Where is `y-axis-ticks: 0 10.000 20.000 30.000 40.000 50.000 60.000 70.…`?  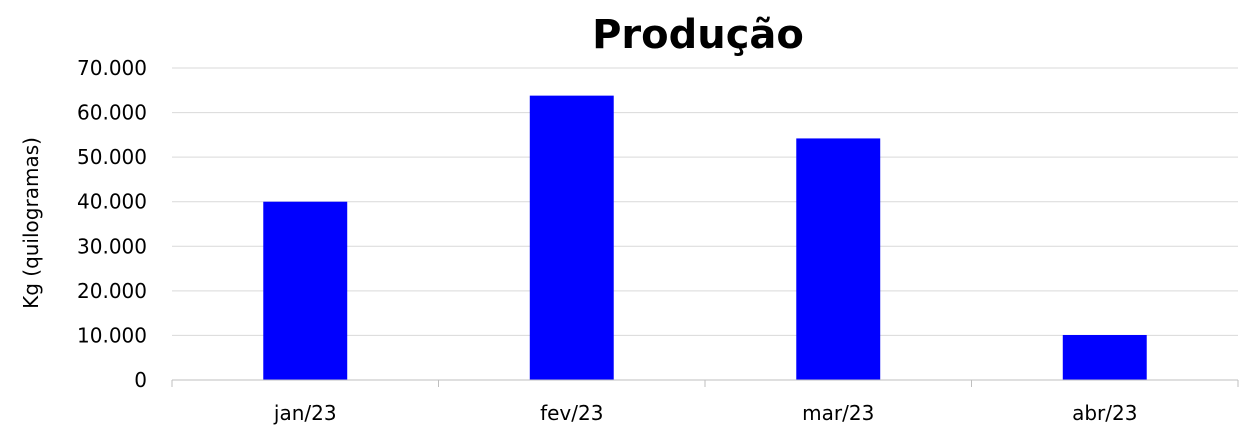 y-axis-ticks: 0 10.000 20.000 30.000 40.000 50.000 60.000 70.… is located at coordinates (112, 224).